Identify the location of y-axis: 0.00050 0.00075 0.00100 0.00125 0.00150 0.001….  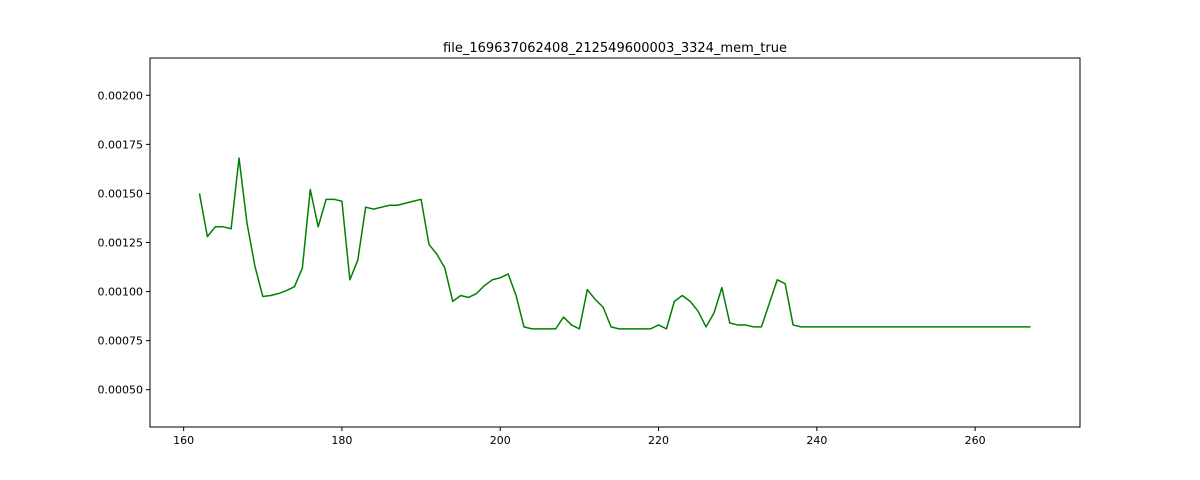
(124, 243).